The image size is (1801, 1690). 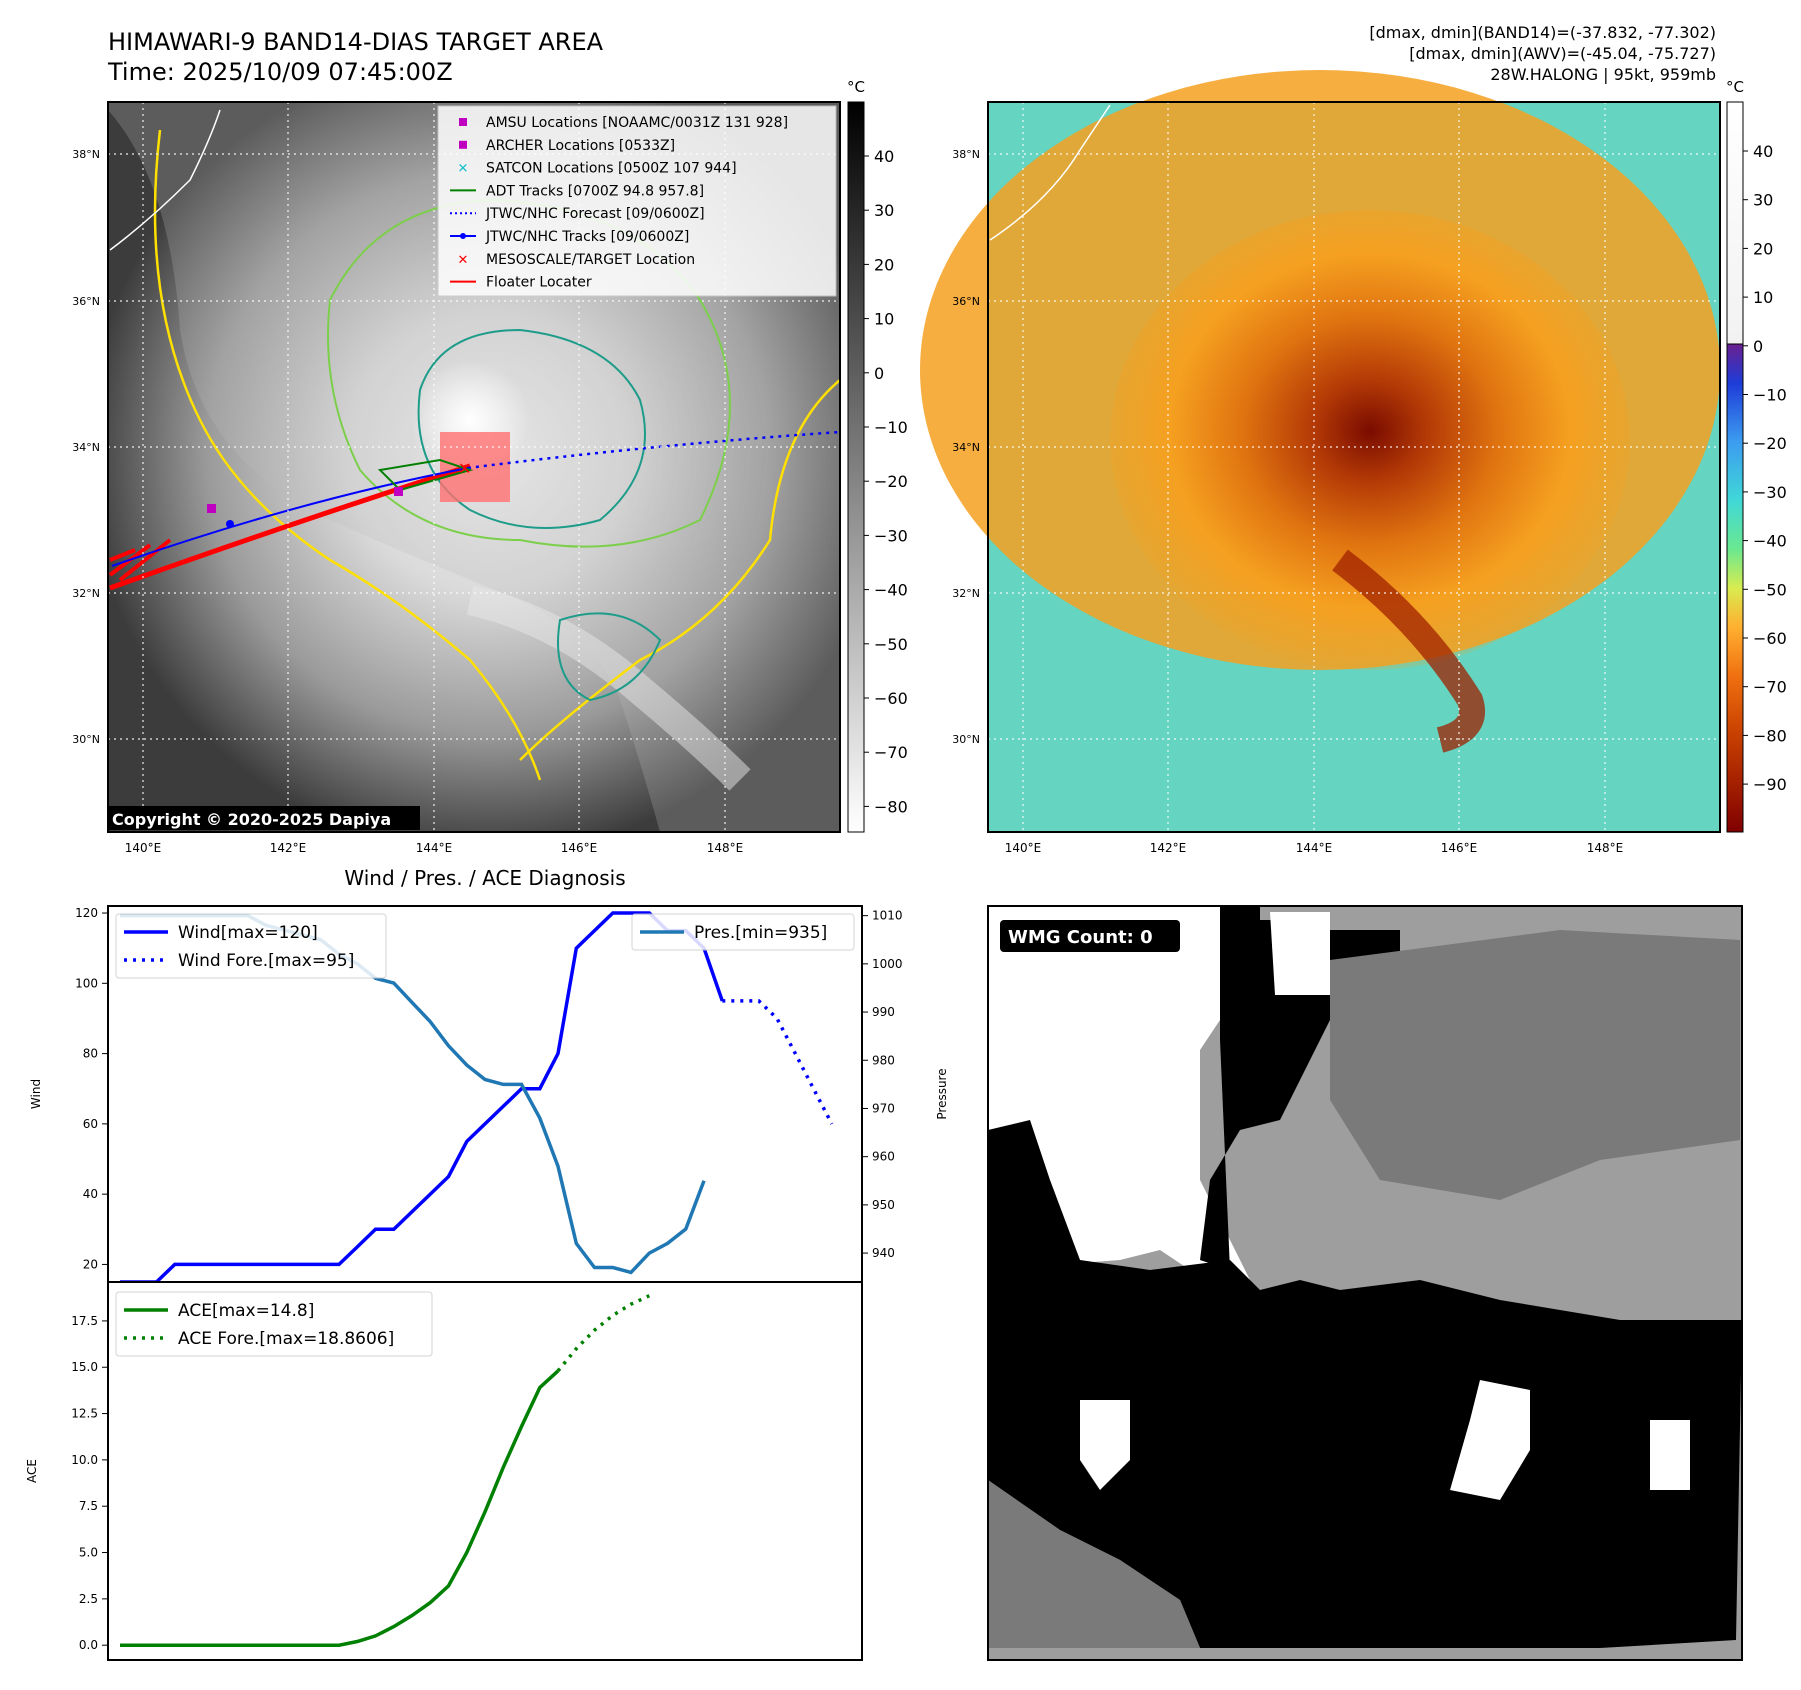 I want to click on ir-colorbar-unit: °C, so click(x=856, y=87).